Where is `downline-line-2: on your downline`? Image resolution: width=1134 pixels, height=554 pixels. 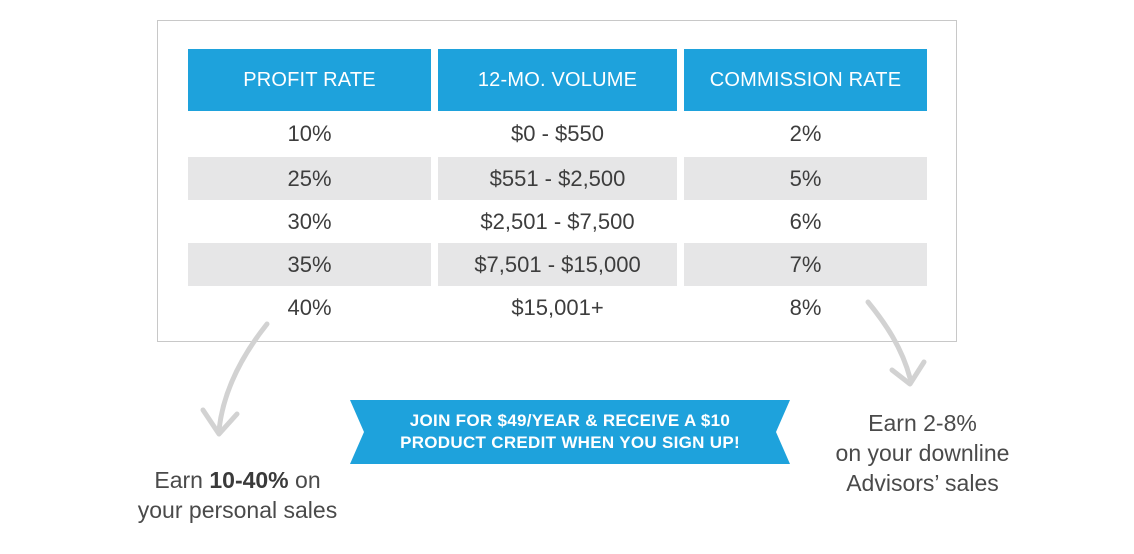 downline-line-2: on your downline is located at coordinates (922, 453).